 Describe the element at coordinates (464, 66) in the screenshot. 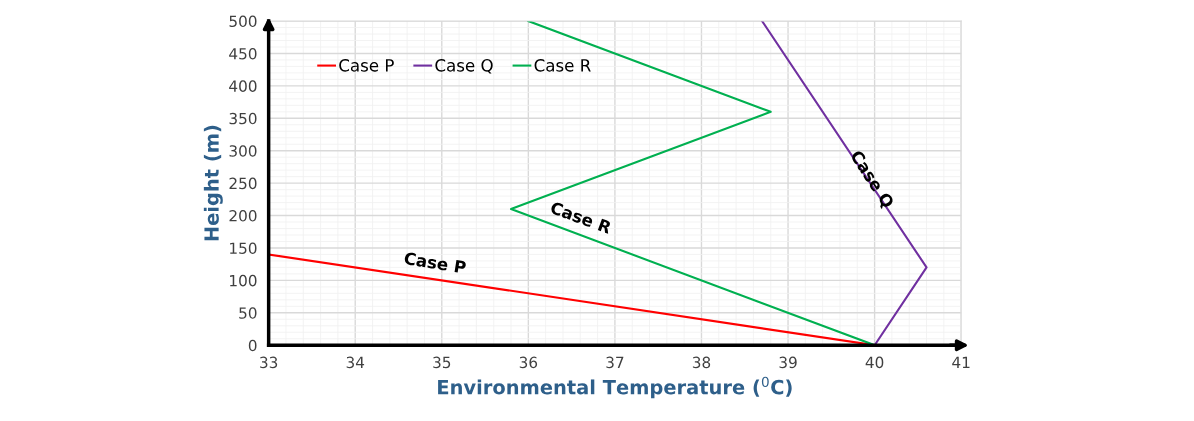

I see `legend-label: Case Q` at that location.